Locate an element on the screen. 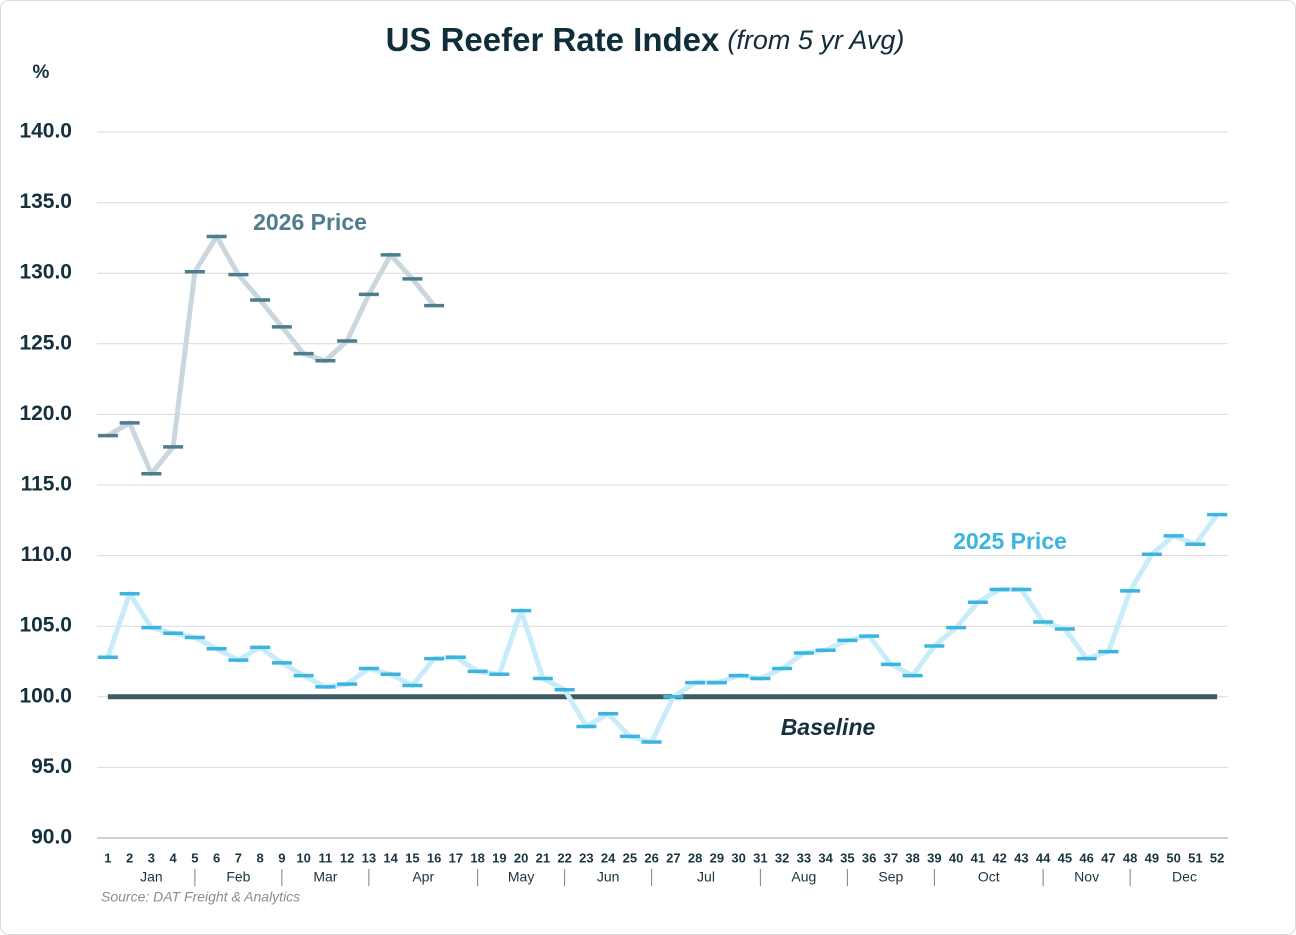  x-tick-label: 33 is located at coordinates (804, 857).